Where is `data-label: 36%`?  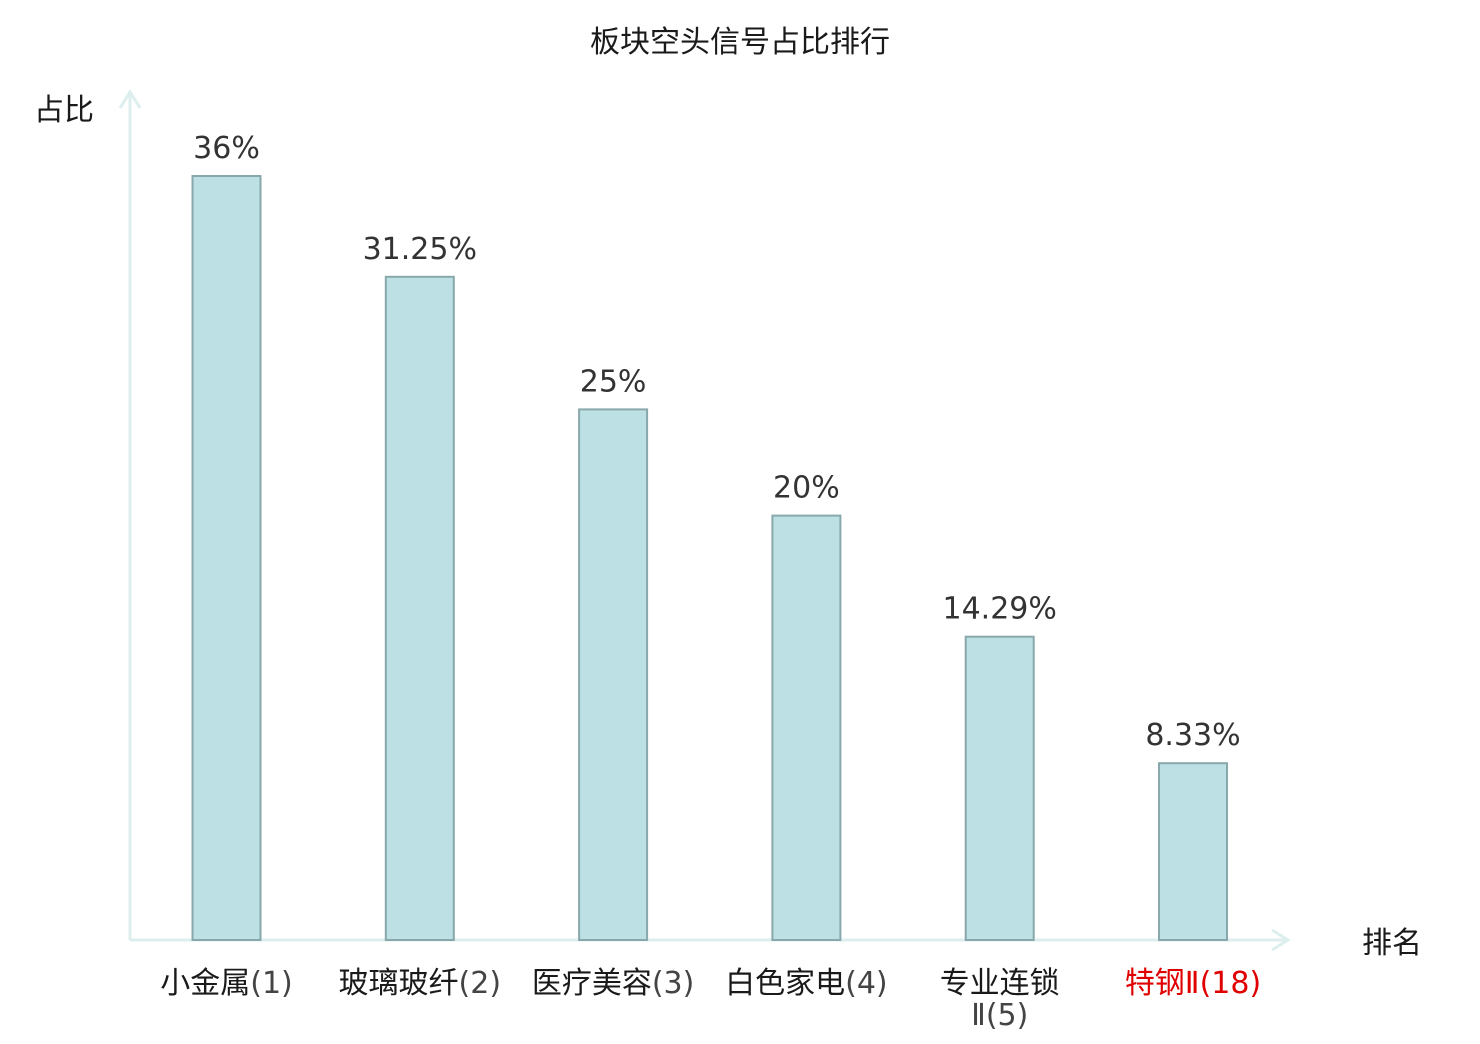
data-label: 36% is located at coordinates (226, 148).